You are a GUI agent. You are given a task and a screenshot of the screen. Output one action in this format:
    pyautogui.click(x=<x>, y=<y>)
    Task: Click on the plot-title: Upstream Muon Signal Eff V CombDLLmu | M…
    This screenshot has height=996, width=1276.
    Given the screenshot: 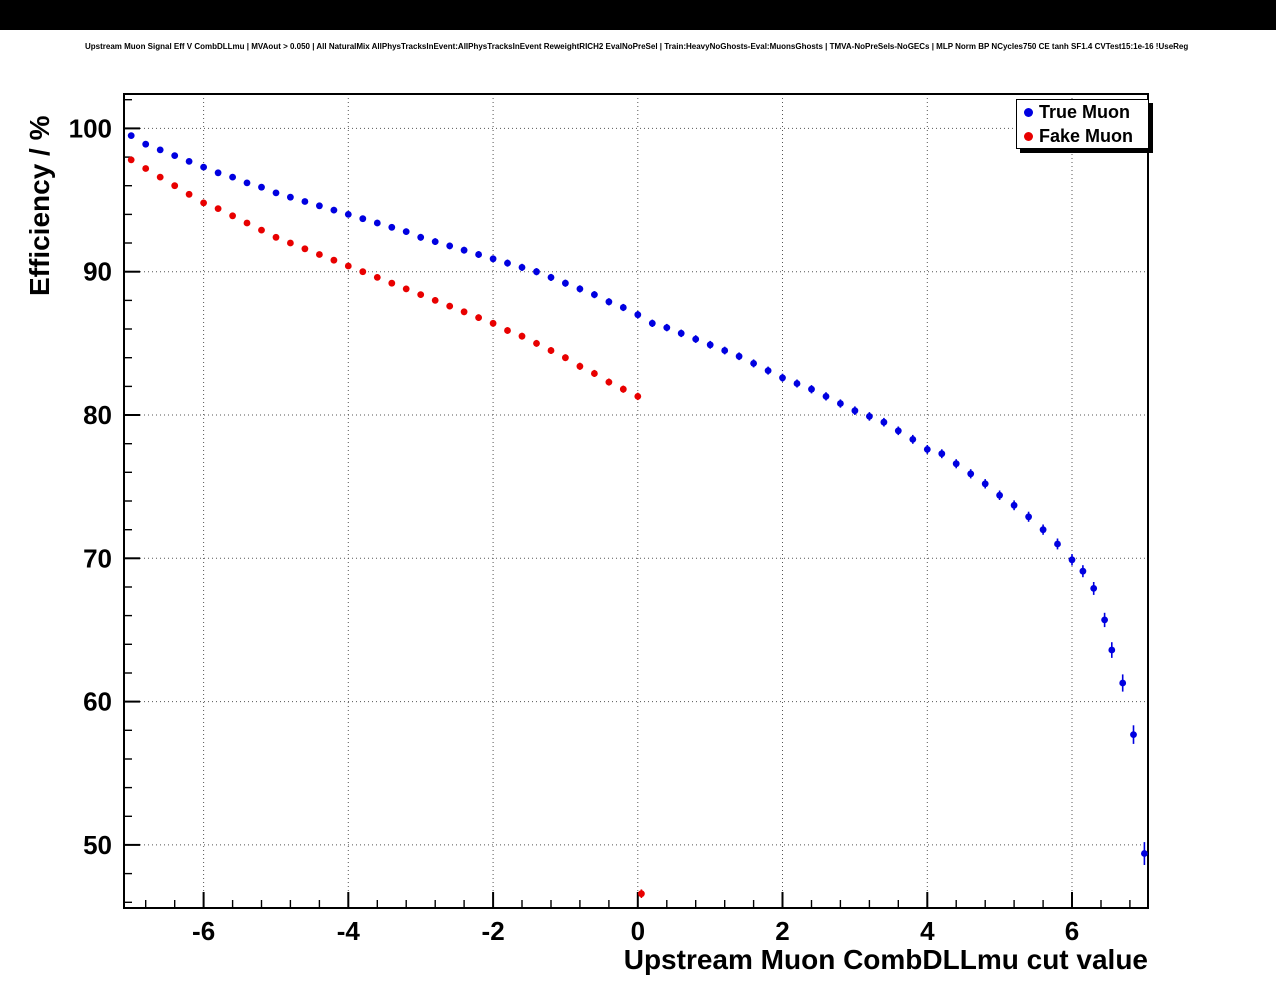 What is the action you would take?
    pyautogui.click(x=637, y=46)
    